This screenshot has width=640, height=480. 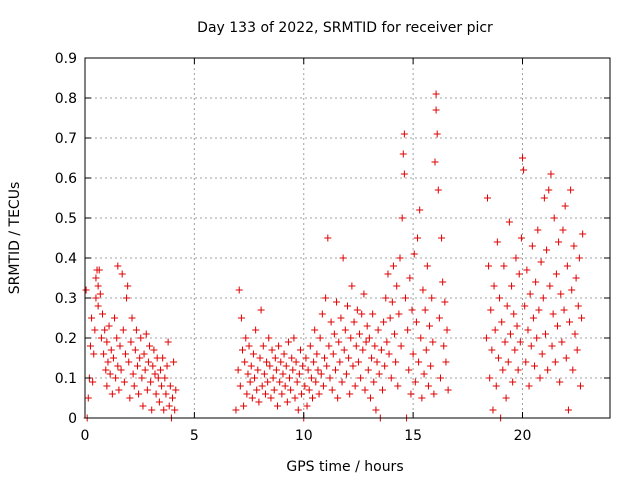 What do you see at coordinates (413, 436) in the screenshot?
I see `x-tick-label: 15` at bounding box center [413, 436].